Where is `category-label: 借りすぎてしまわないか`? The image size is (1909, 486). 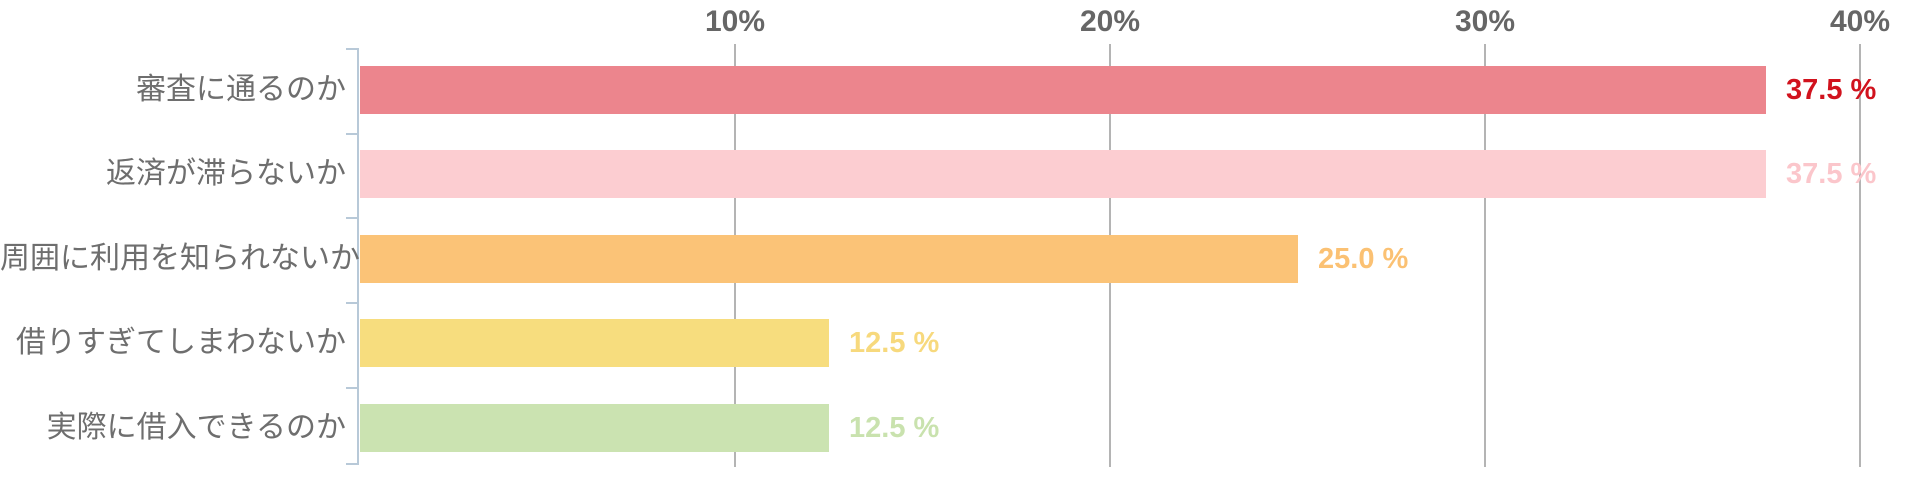 category-label: 借りすぎてしまわないか is located at coordinates (181, 342).